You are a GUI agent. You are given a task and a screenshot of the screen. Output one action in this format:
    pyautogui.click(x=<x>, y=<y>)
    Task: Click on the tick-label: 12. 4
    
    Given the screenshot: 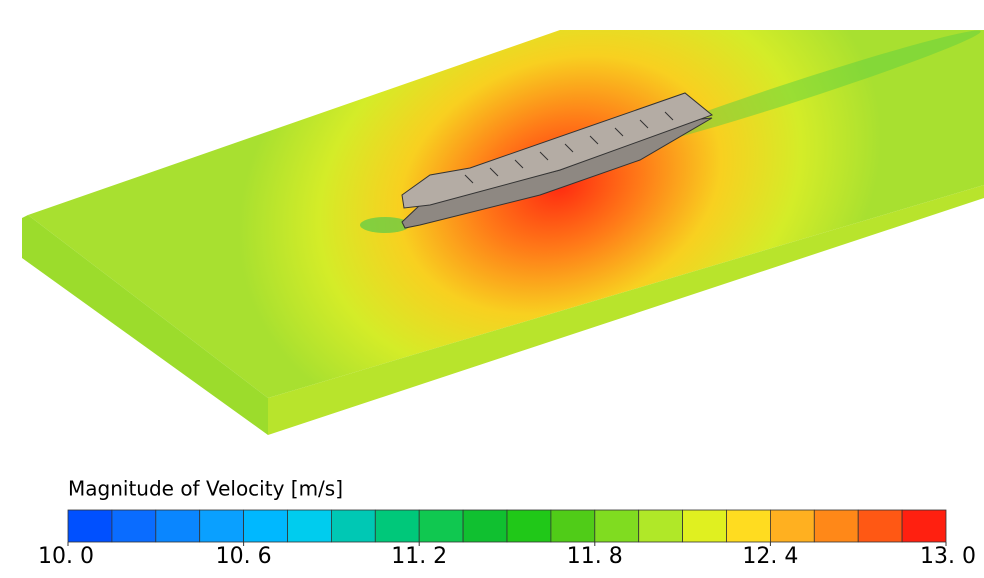 What is the action you would take?
    pyautogui.click(x=770, y=556)
    